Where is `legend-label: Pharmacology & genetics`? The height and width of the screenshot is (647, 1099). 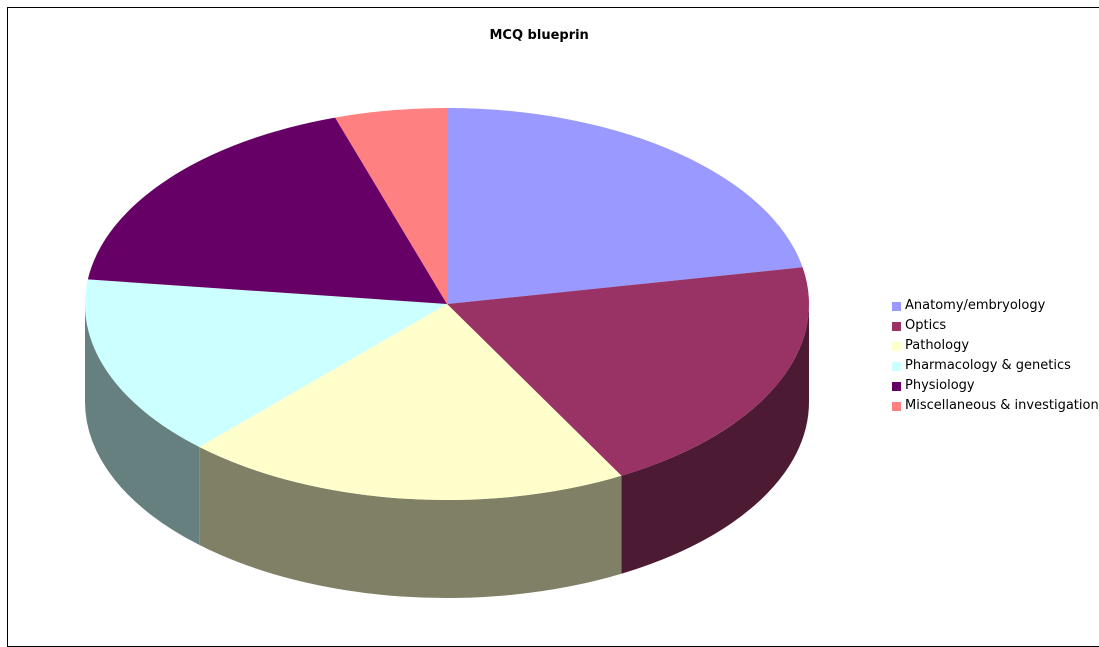 legend-label: Pharmacology & genetics is located at coordinates (988, 365).